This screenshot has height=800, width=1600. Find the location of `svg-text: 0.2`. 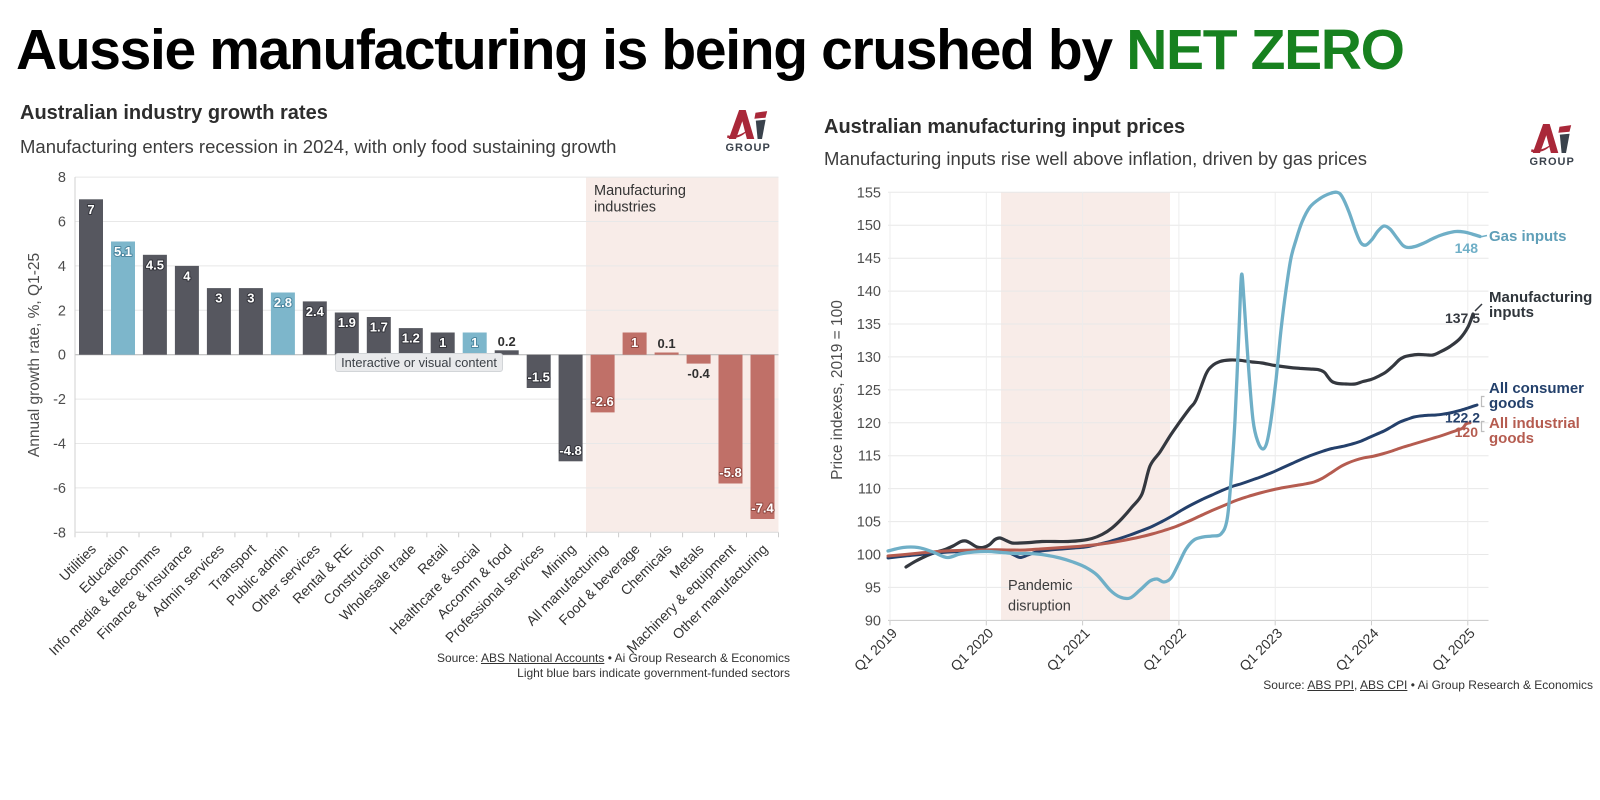

svg-text: 0.2 is located at coordinates (507, 341).